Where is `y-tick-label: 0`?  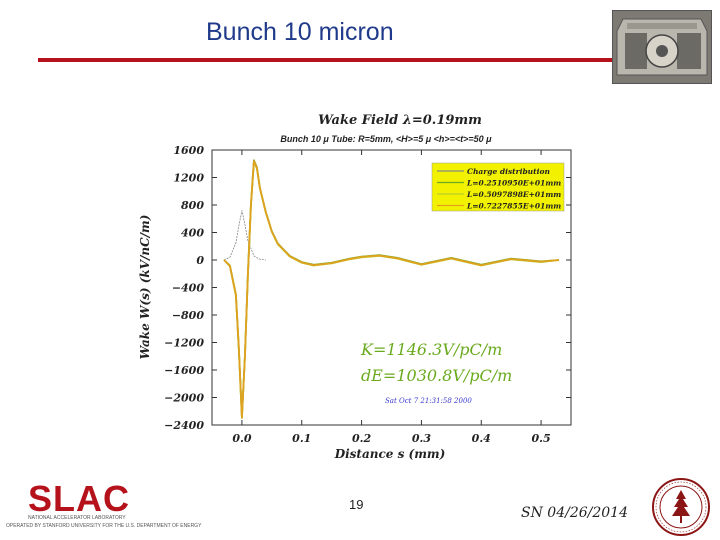 y-tick-label: 0 is located at coordinates (200, 260).